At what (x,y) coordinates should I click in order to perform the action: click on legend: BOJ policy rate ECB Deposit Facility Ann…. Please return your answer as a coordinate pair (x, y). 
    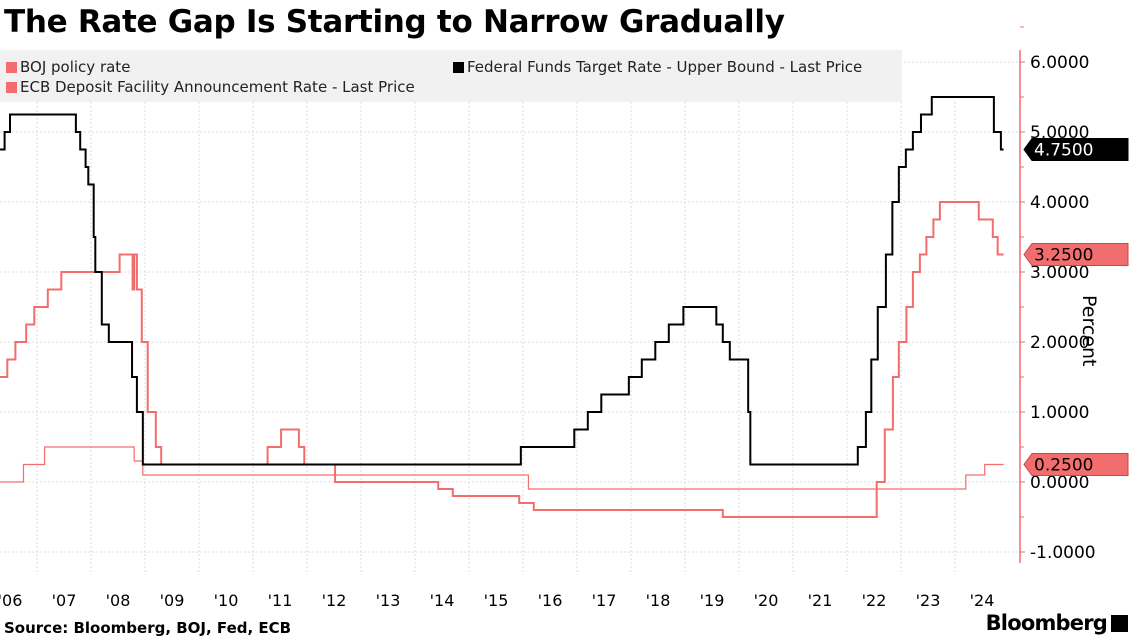
    Looking at the image, I should click on (451, 76).